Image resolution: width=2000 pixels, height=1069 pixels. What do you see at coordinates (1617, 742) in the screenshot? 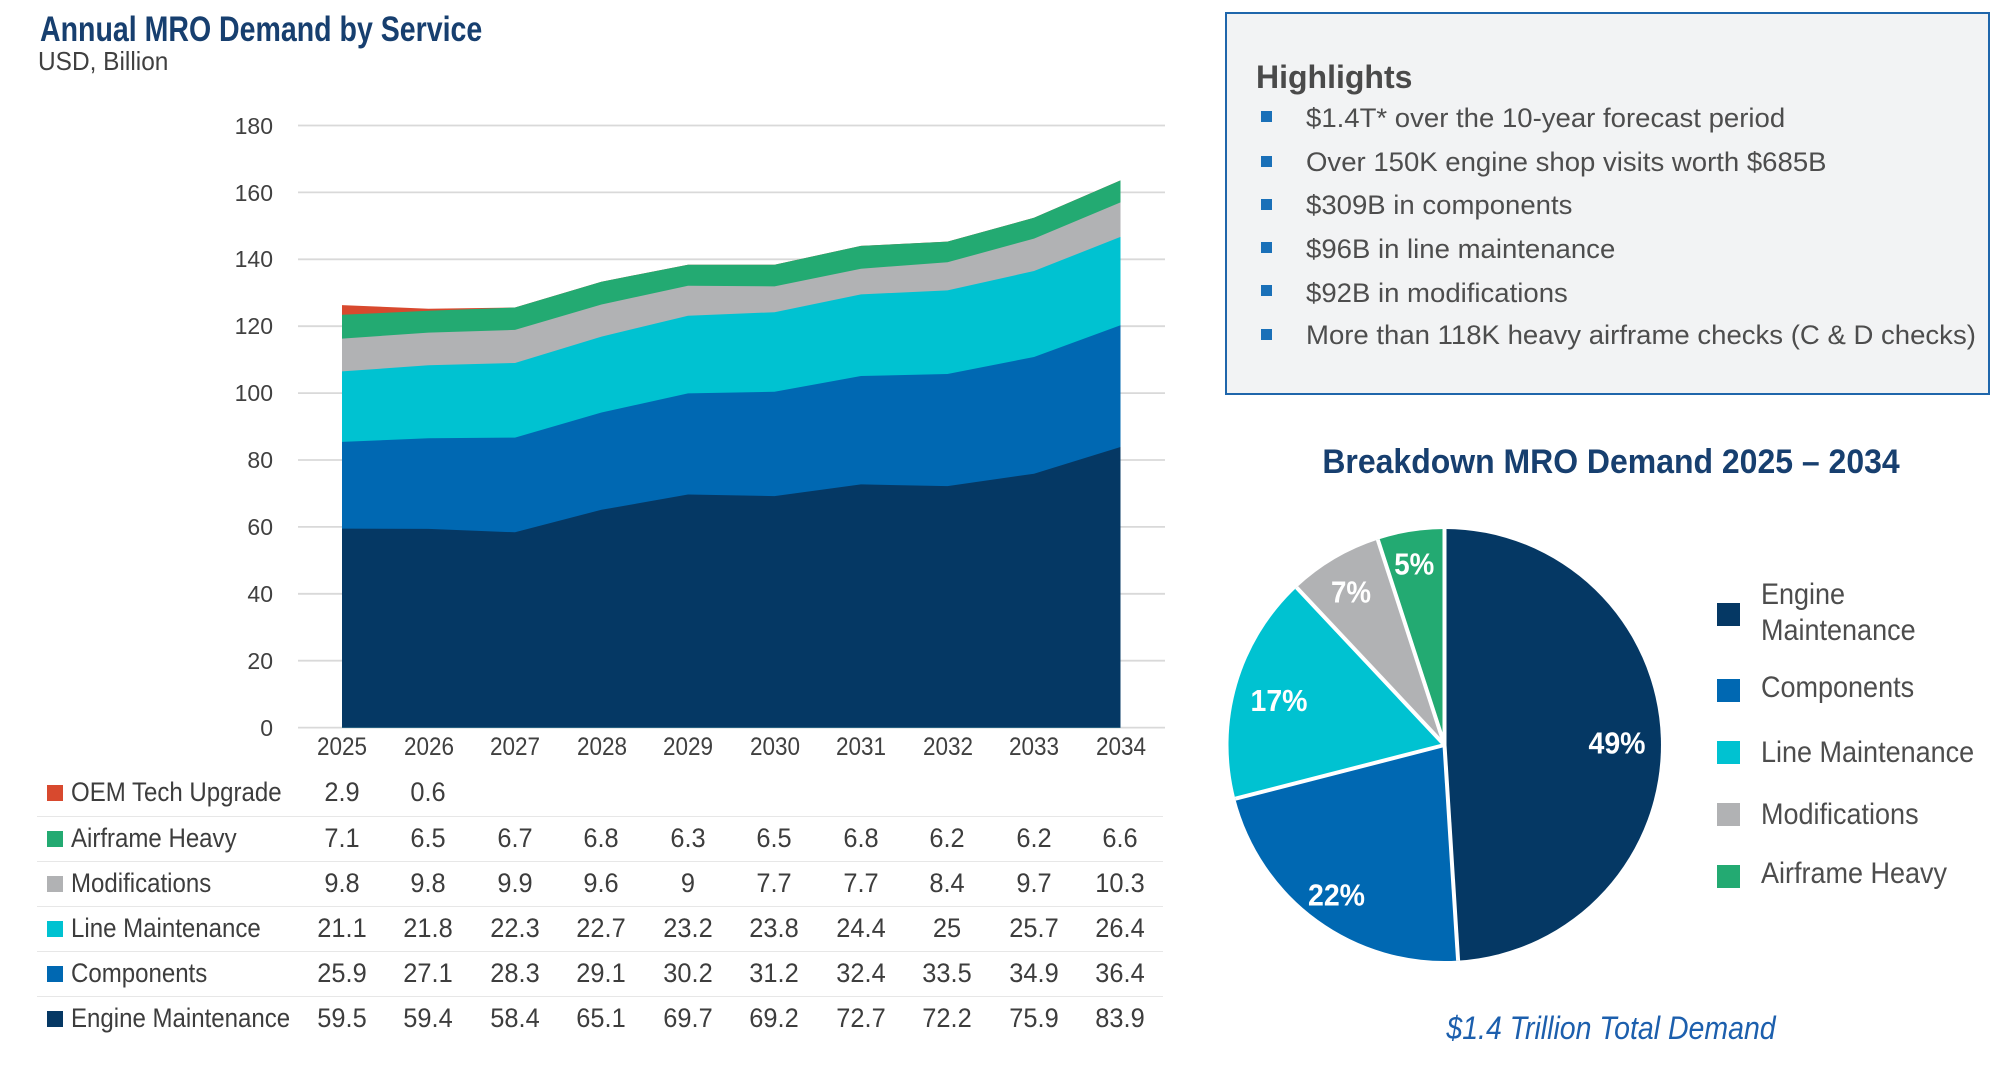
I see `svg-text: 49%` at bounding box center [1617, 742].